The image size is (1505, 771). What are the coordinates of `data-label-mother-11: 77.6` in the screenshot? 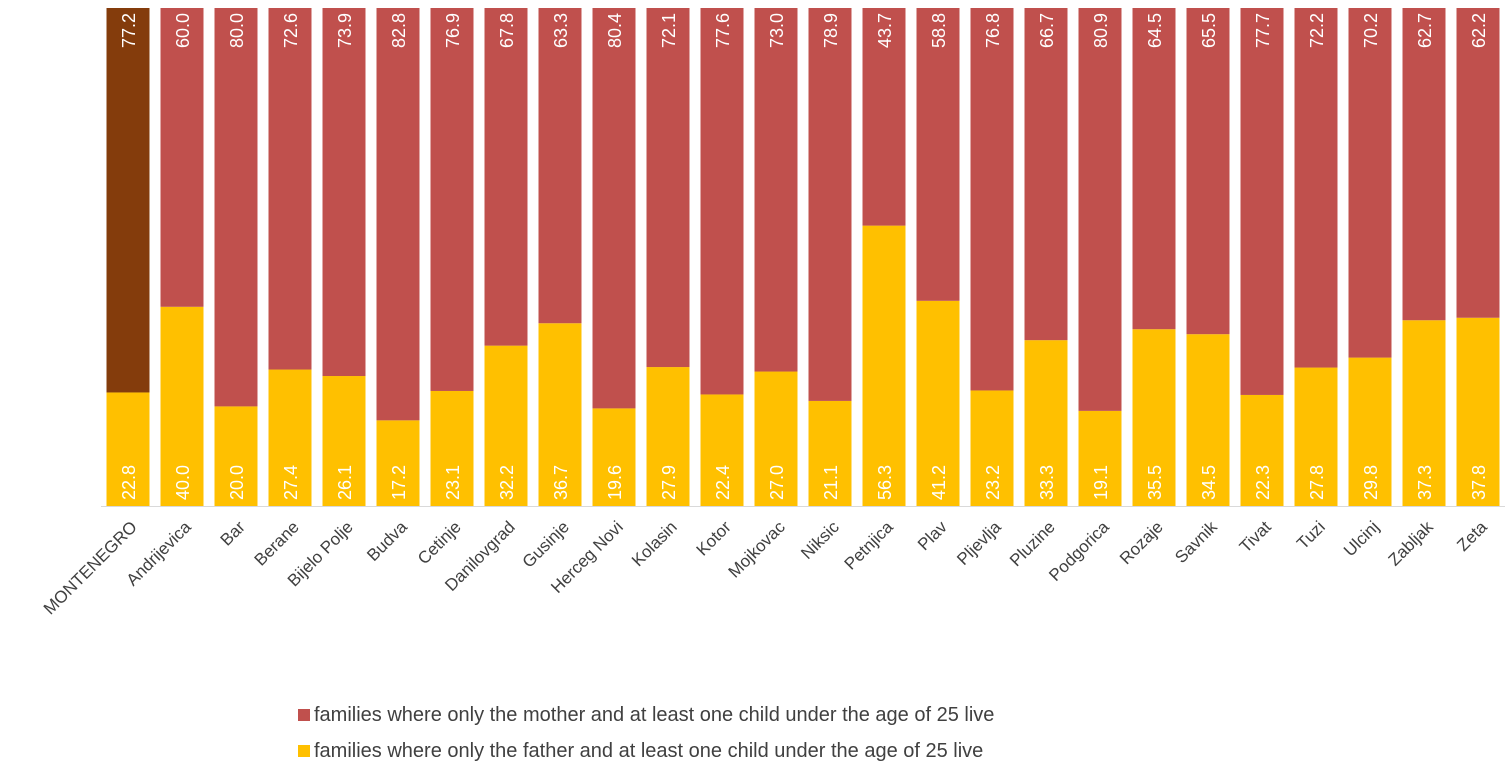 It's located at (723, 30).